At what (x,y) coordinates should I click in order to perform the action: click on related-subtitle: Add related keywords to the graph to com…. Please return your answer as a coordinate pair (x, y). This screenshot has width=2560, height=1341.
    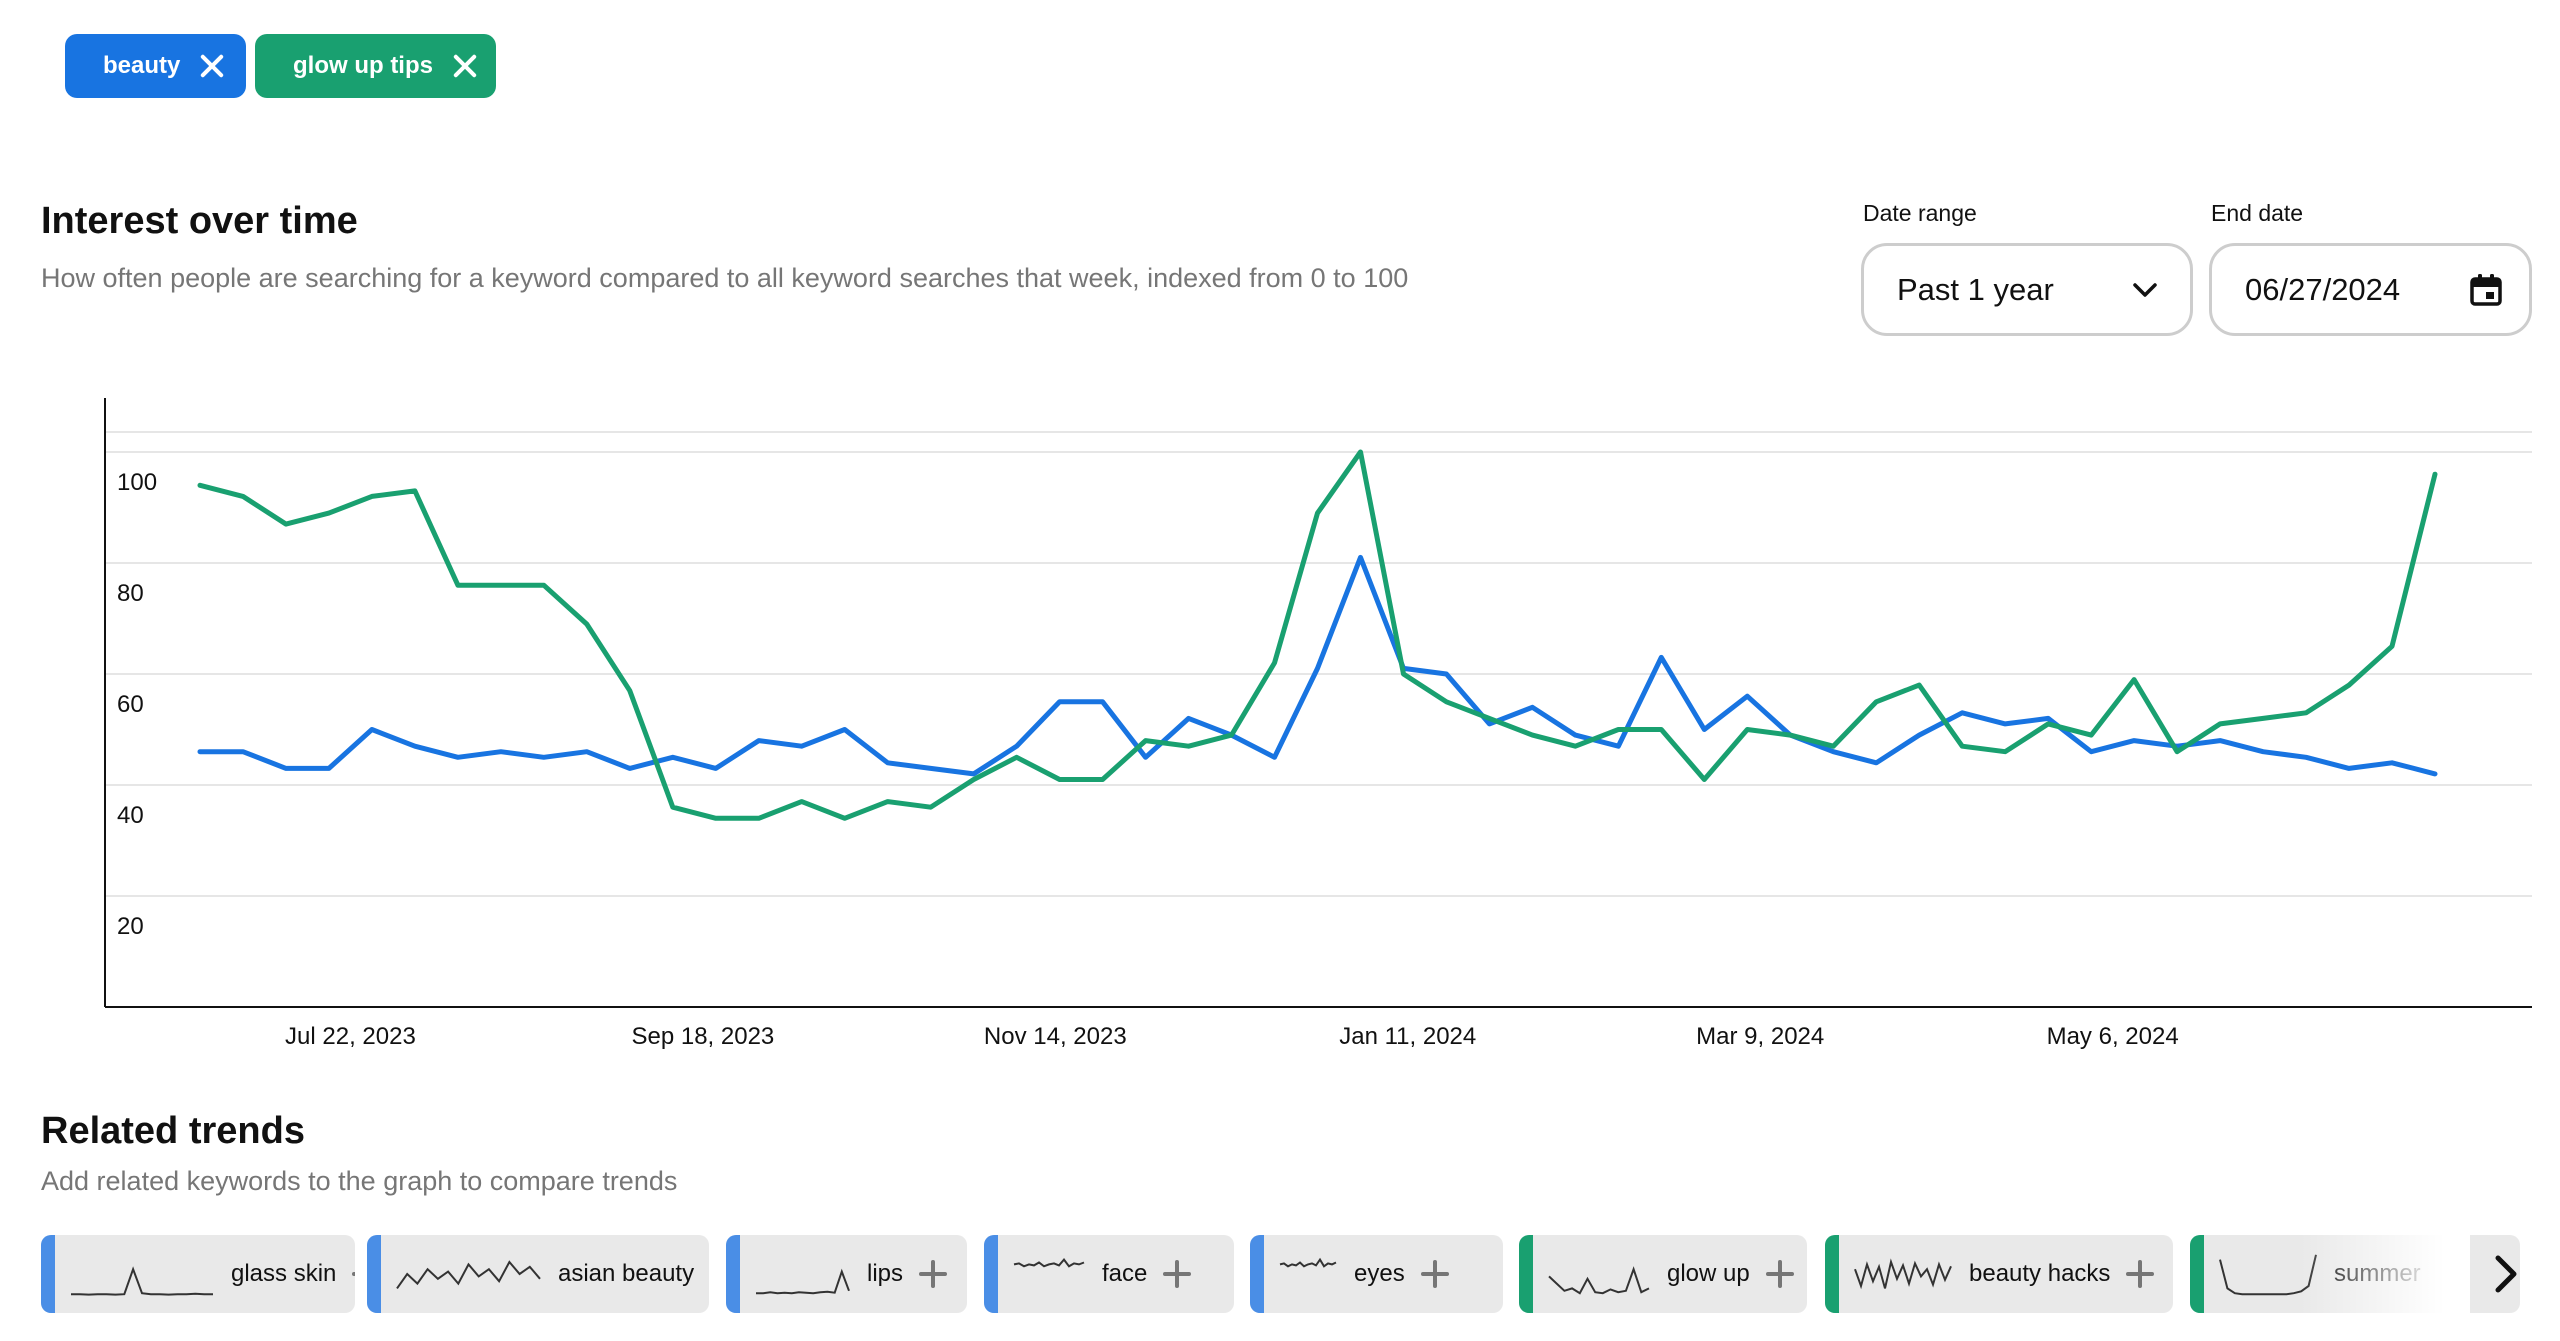
    Looking at the image, I should click on (359, 1181).